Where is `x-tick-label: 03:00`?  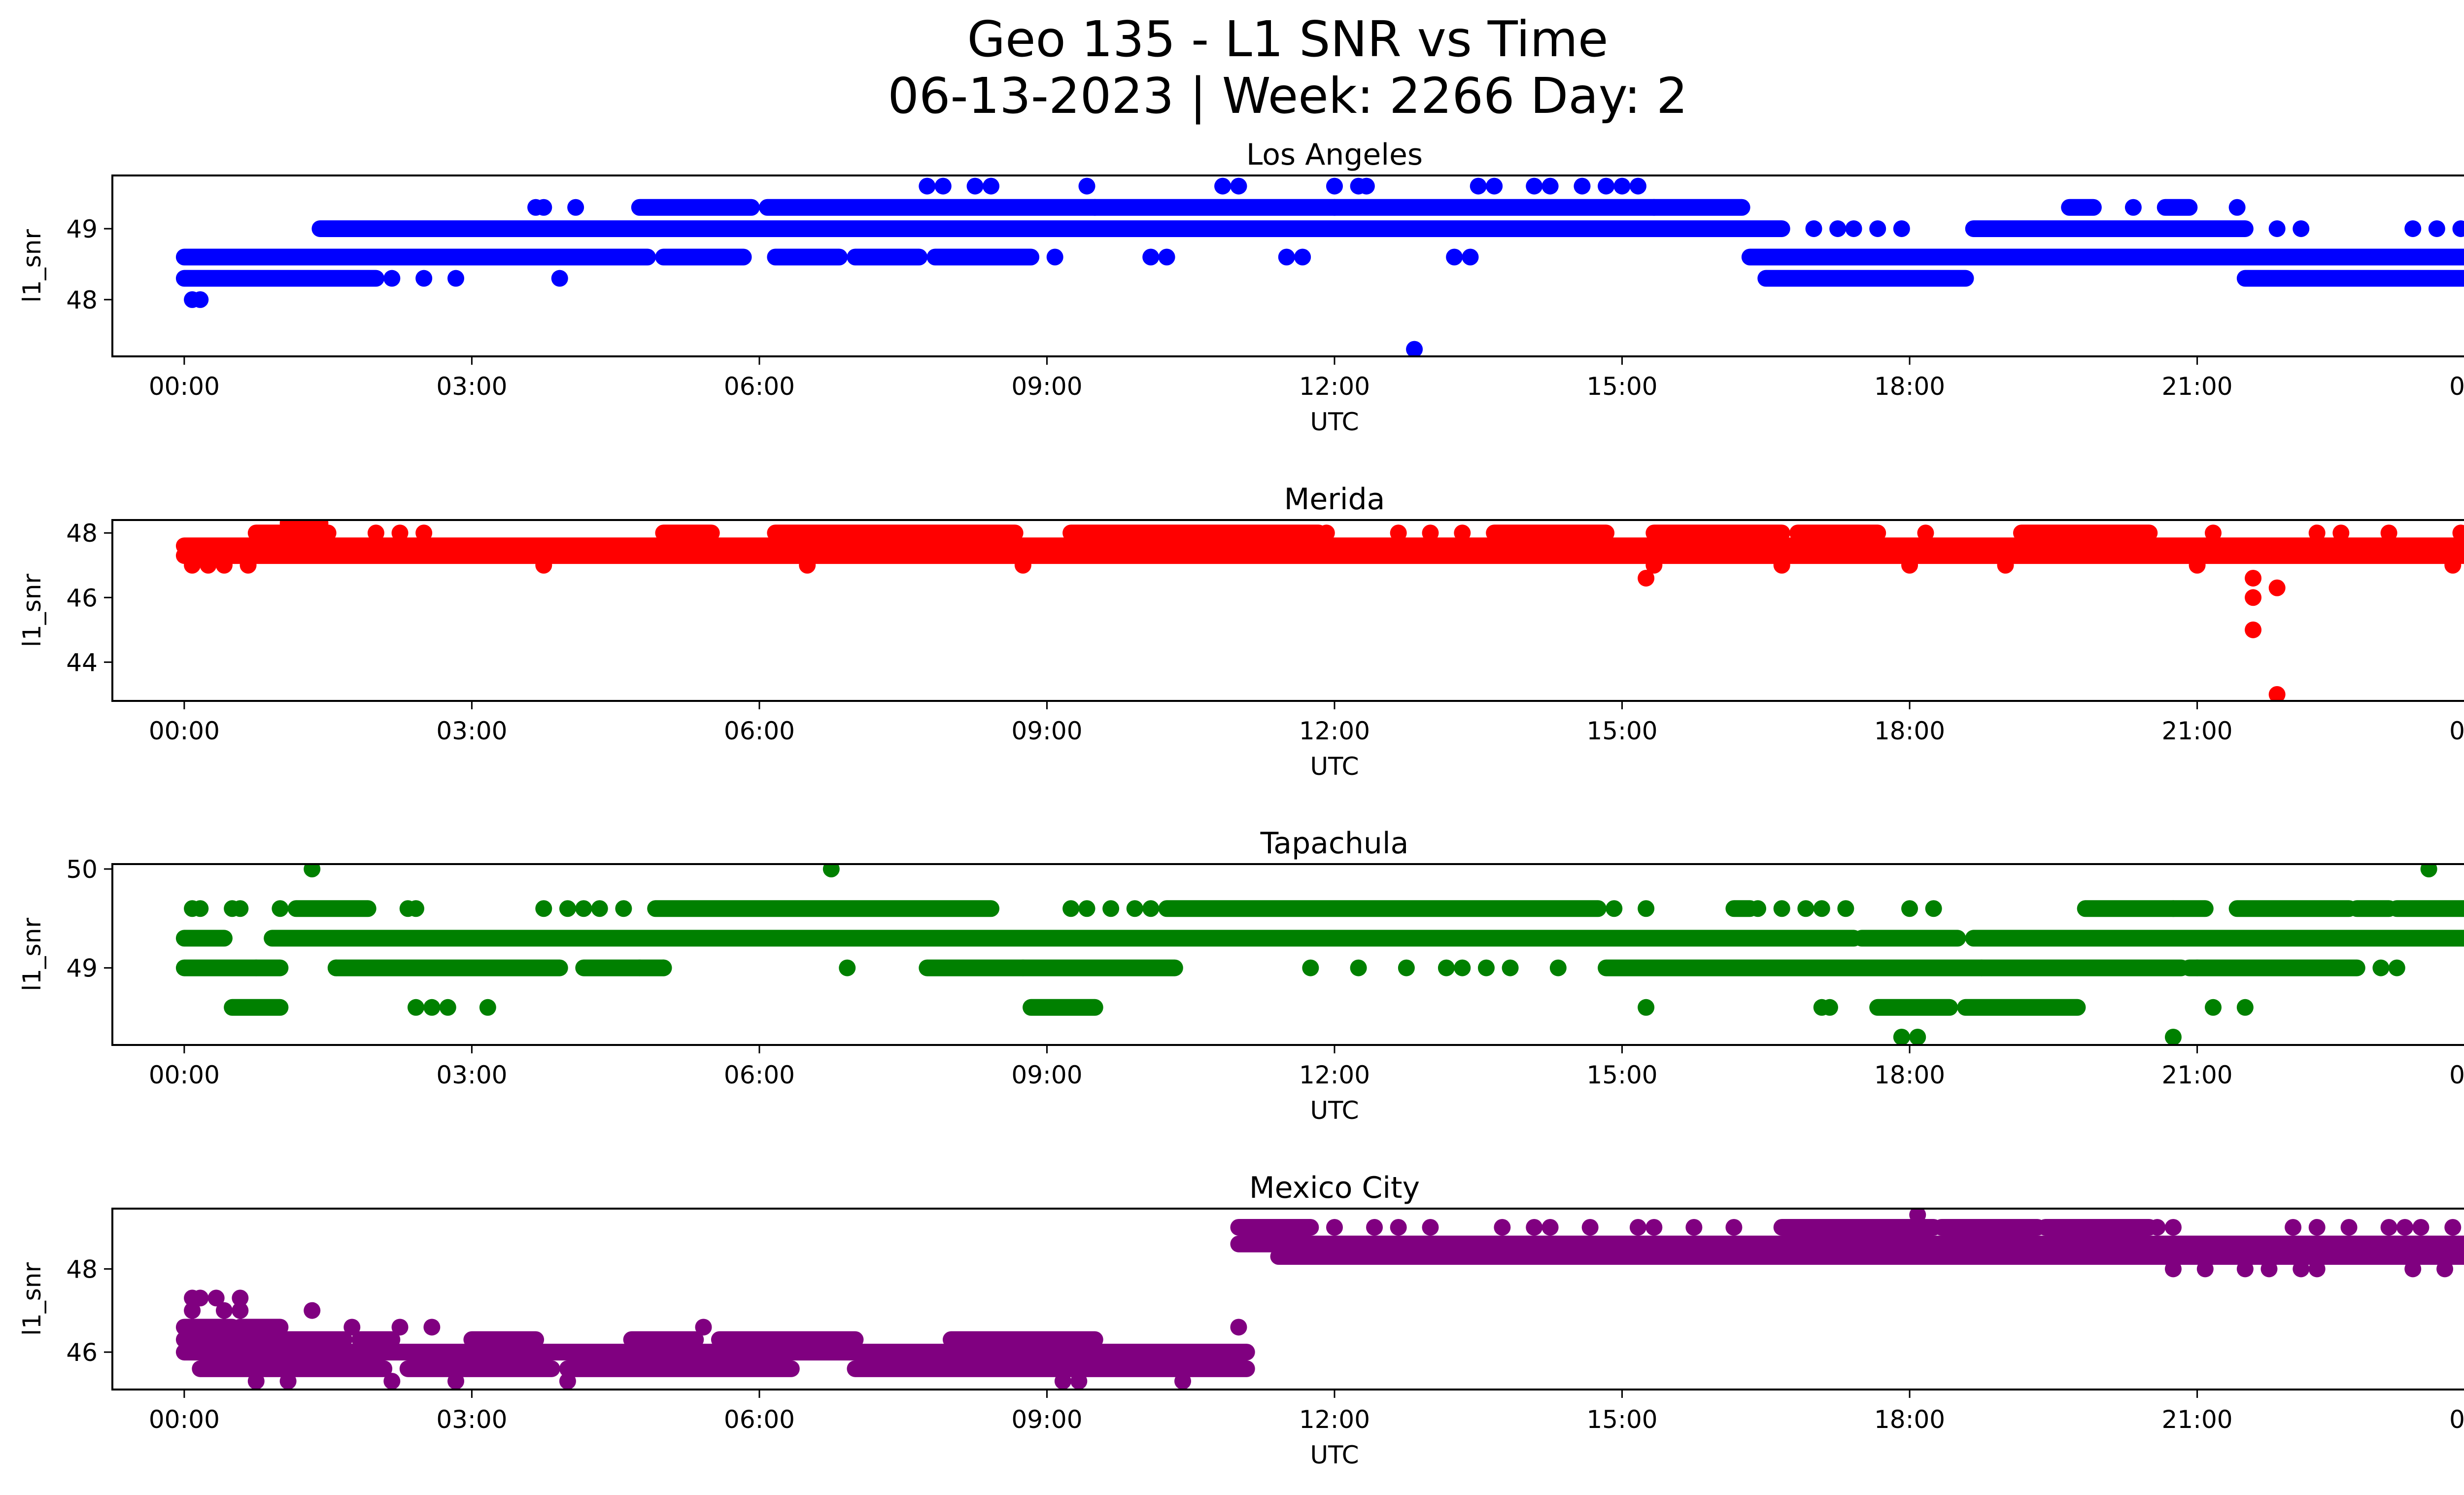 x-tick-label: 03:00 is located at coordinates (471, 386).